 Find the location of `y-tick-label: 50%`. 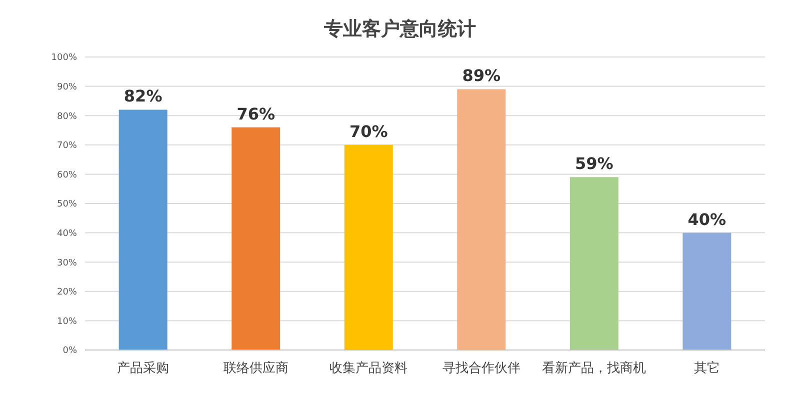

y-tick-label: 50% is located at coordinates (67, 205).